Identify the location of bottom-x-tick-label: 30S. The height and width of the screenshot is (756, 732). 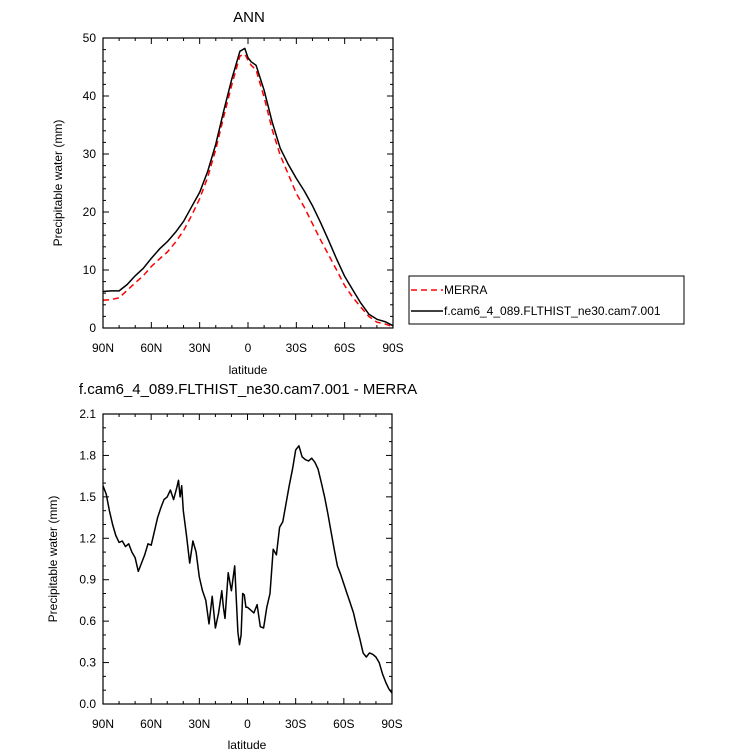
(295, 724).